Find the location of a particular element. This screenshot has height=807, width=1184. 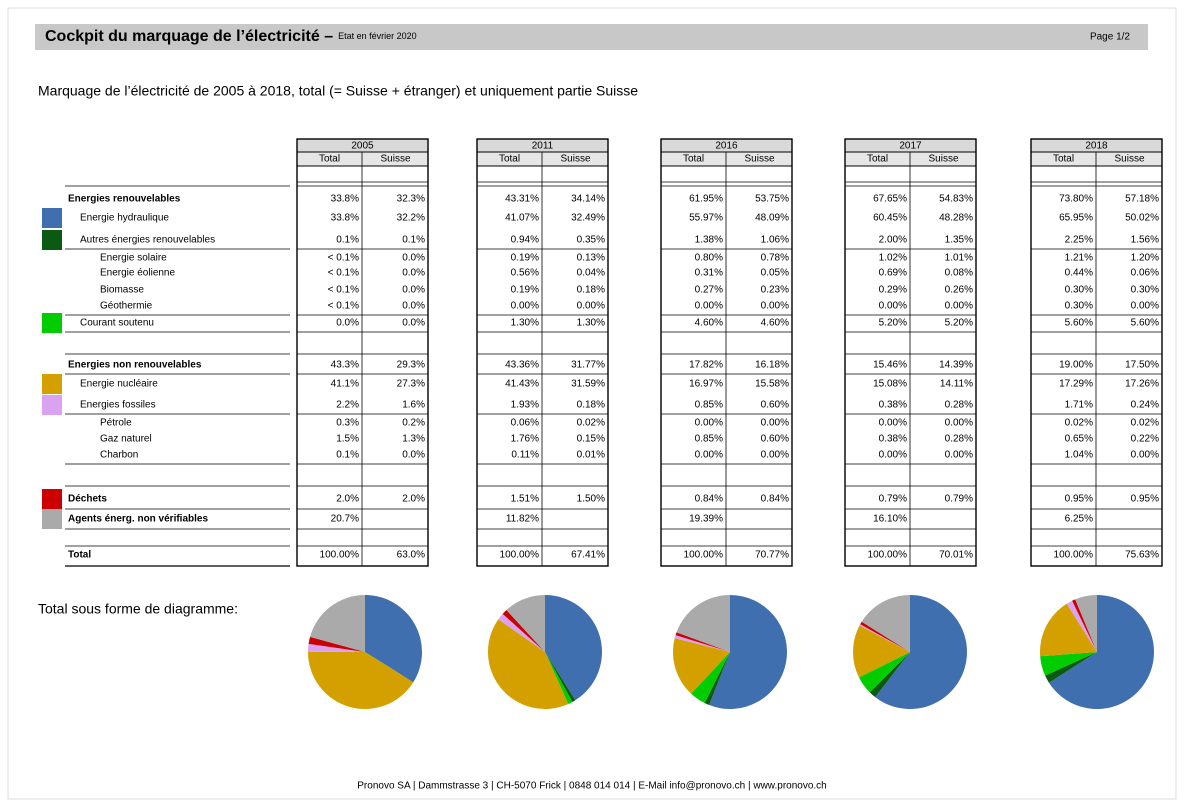

cell: 0.44% is located at coordinates (1079, 273).